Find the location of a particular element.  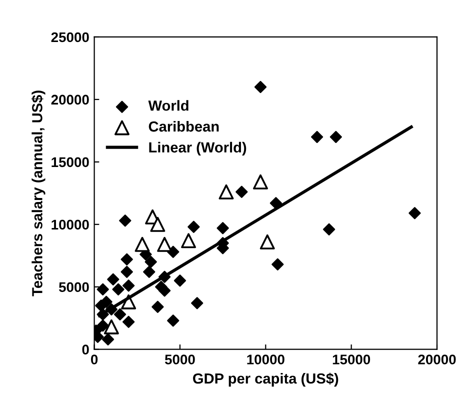

x-tick-label: 10000 is located at coordinates (265, 359).